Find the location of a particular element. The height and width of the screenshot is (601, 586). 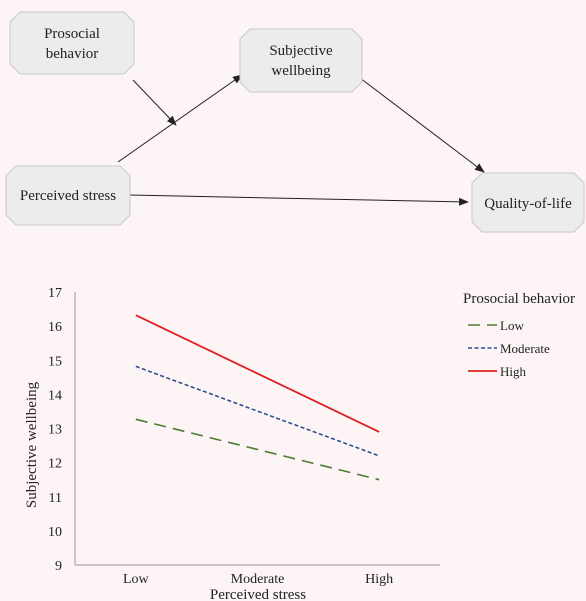

node-perceived-stress: Perceived stress is located at coordinates (68, 195).